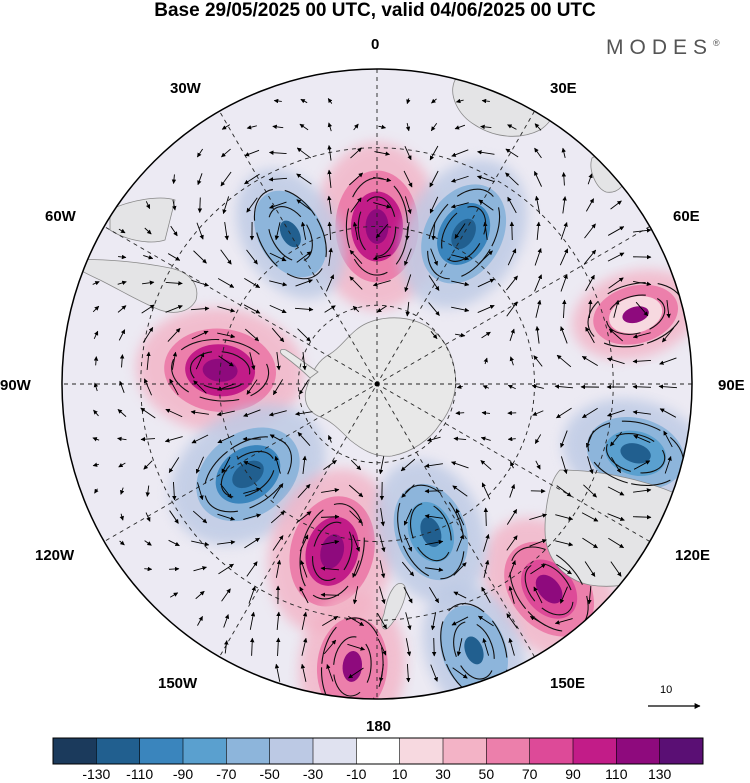 Image resolution: width=750 pixels, height=783 pixels. Describe the element at coordinates (178, 683) in the screenshot. I see `lon-label-150w: 150W` at that location.